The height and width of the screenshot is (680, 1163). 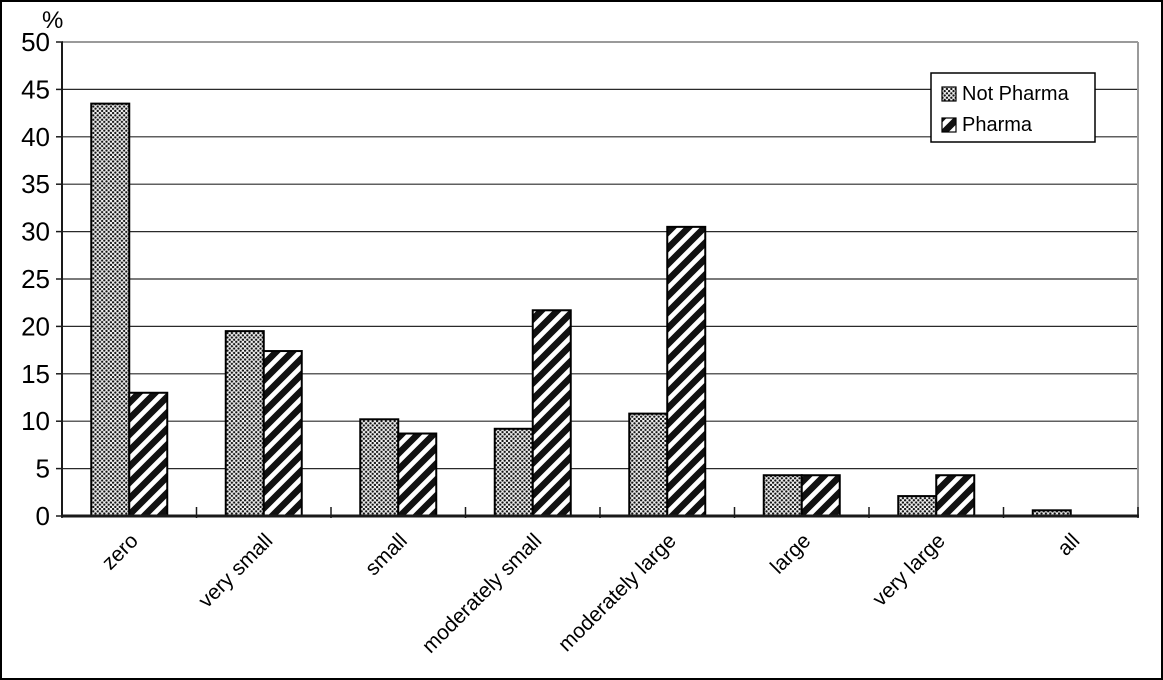 What do you see at coordinates (120, 551) in the screenshot?
I see `x-tick-label: zero` at bounding box center [120, 551].